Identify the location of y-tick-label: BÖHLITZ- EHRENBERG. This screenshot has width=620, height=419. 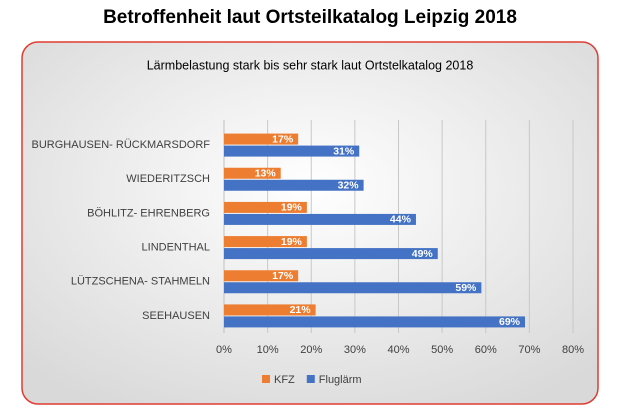
(148, 213).